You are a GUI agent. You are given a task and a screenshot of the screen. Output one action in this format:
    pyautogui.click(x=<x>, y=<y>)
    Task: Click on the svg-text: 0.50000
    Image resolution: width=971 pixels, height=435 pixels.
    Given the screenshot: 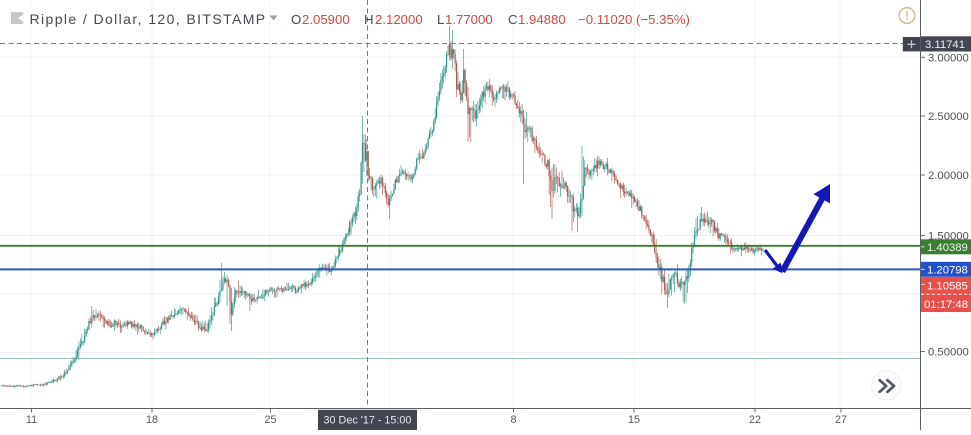 What is the action you would take?
    pyautogui.click(x=948, y=353)
    